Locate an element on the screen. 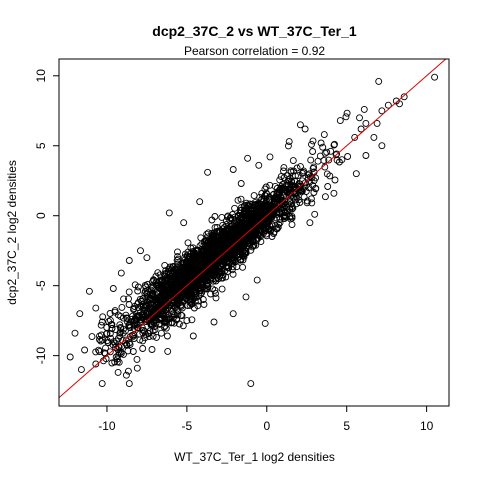 The image size is (480, 480). y-tick-label: 10 is located at coordinates (41, 76).